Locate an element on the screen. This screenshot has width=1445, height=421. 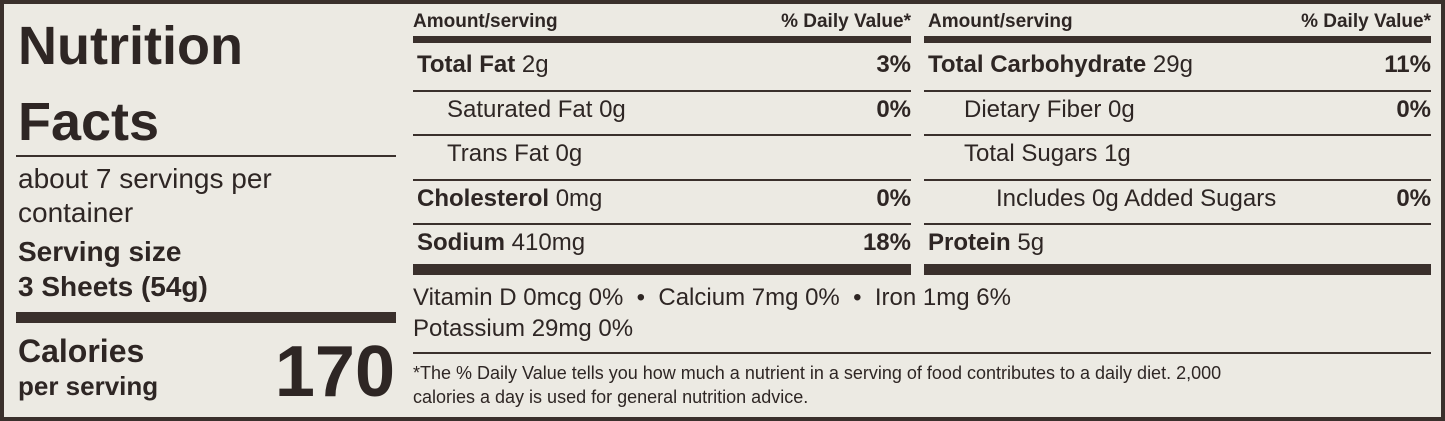
left-header-rule is located at coordinates (662, 39).